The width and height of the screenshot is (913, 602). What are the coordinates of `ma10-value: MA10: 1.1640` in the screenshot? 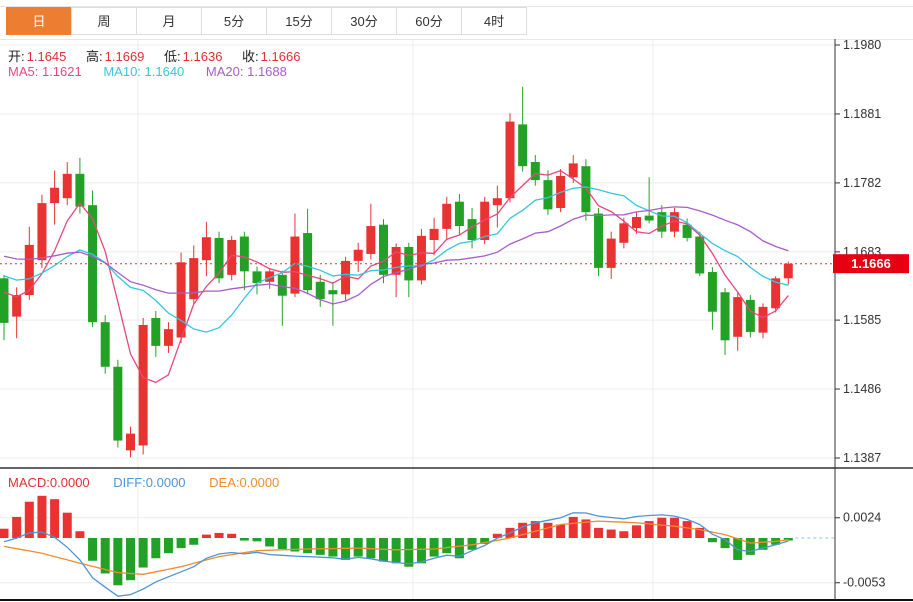 It's located at (144, 71).